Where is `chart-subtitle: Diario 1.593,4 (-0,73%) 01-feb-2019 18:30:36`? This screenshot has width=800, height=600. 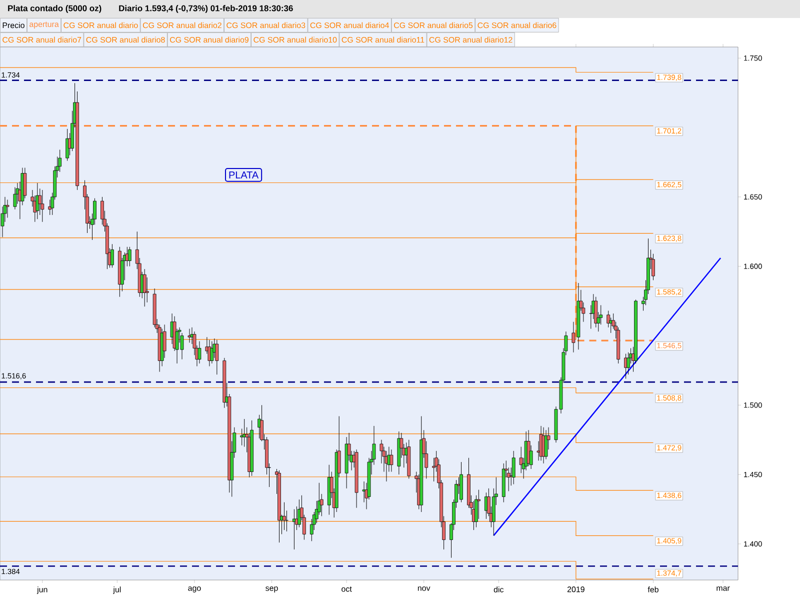 chart-subtitle: Diario 1.593,4 (-0,73%) 01-feb-2019 18:30:36 is located at coordinates (206, 9).